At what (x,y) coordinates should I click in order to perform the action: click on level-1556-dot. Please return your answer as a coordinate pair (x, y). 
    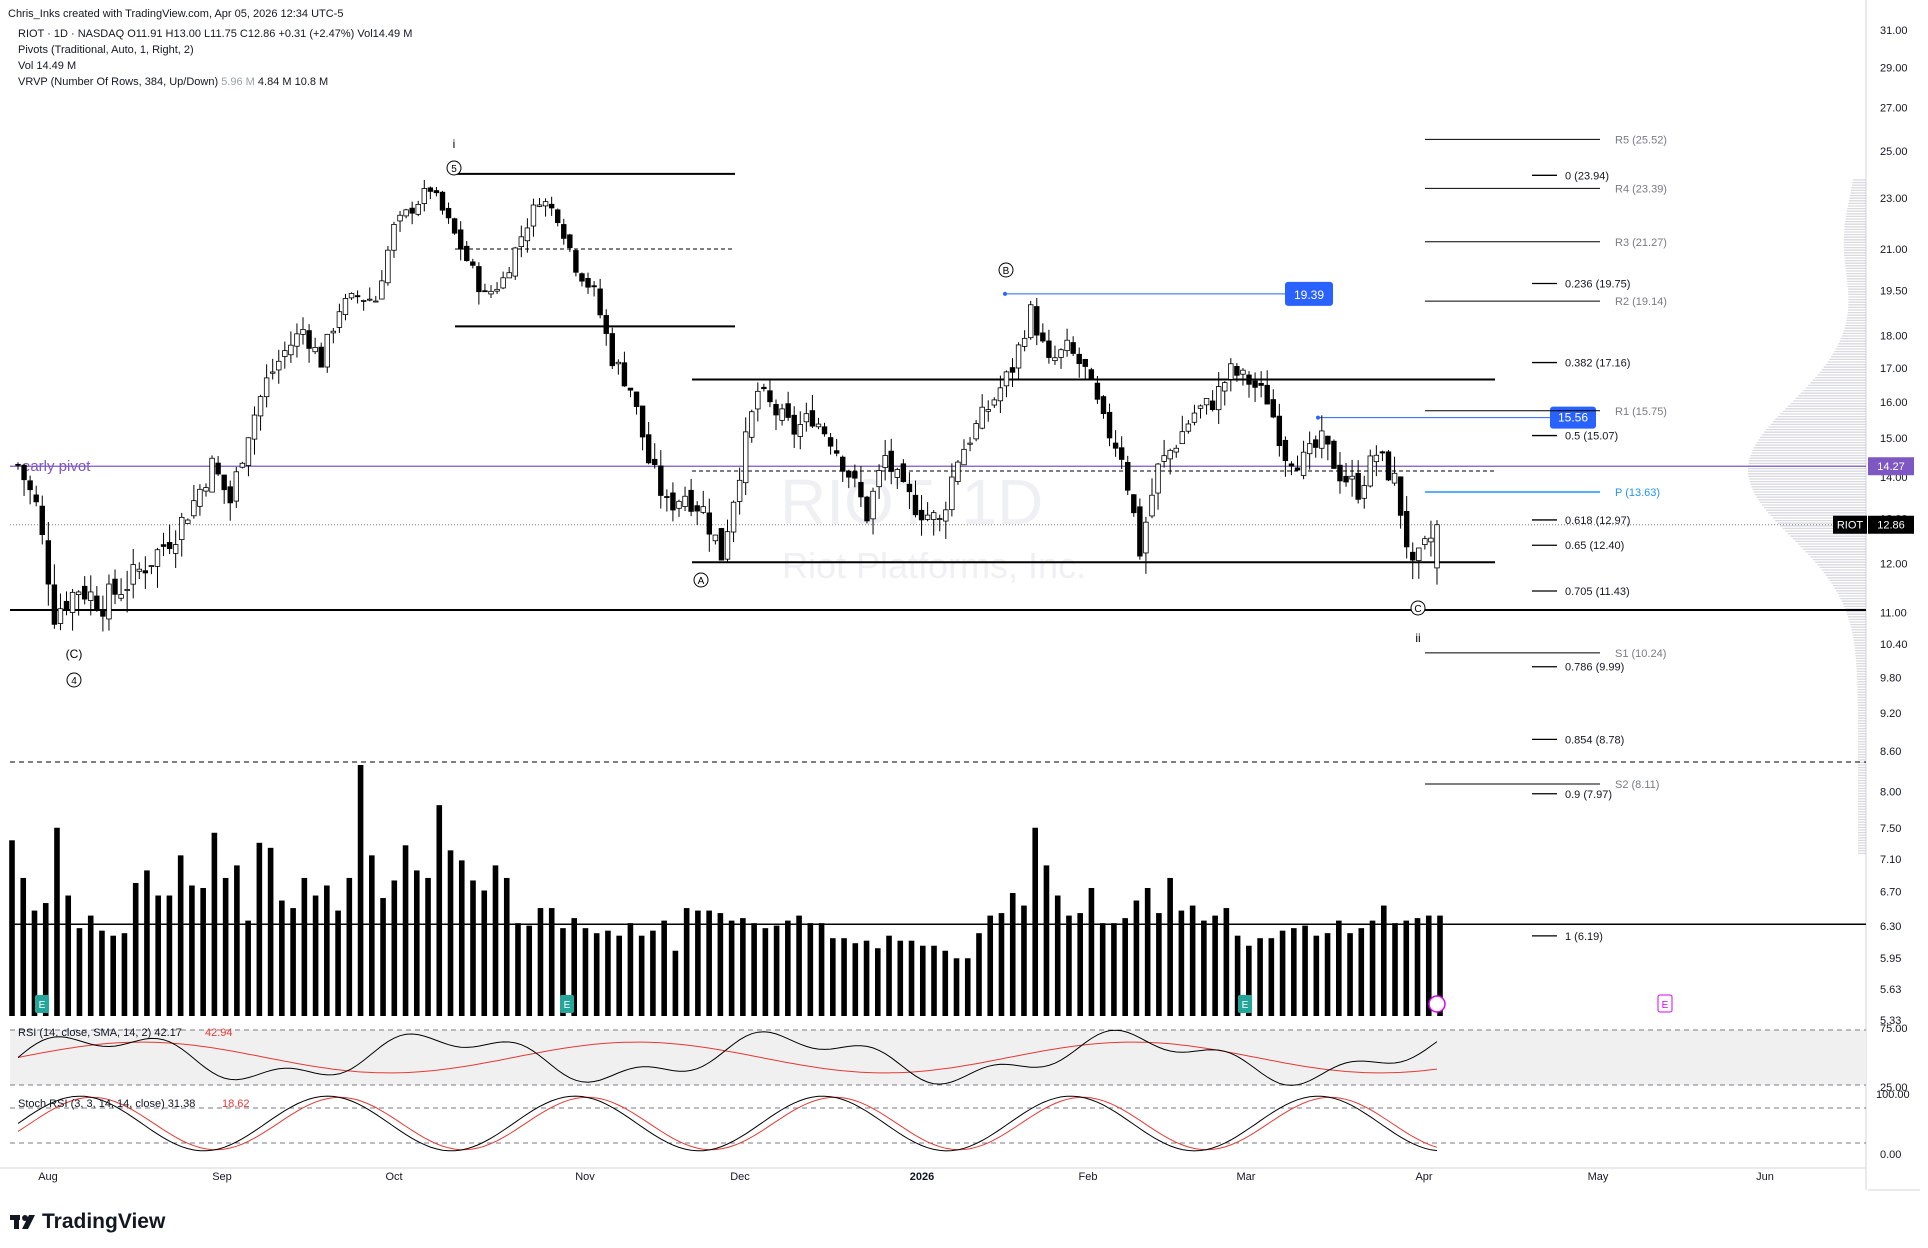
    Looking at the image, I should click on (1318, 417).